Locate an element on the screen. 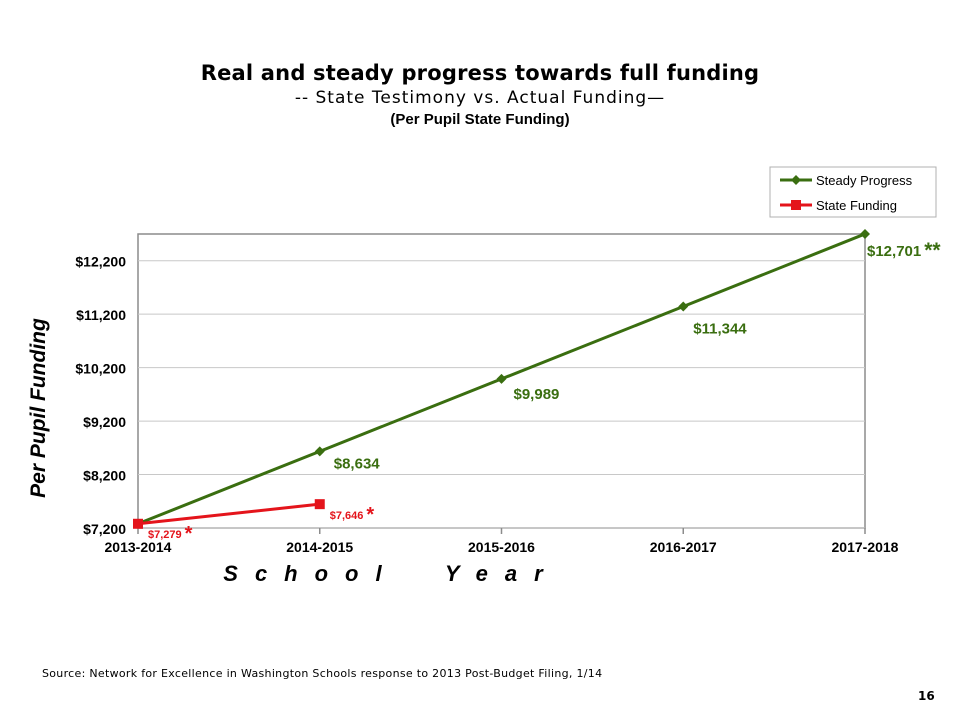 This screenshot has height=720, width=960. y-tick-label: $10,200 is located at coordinates (100, 369).